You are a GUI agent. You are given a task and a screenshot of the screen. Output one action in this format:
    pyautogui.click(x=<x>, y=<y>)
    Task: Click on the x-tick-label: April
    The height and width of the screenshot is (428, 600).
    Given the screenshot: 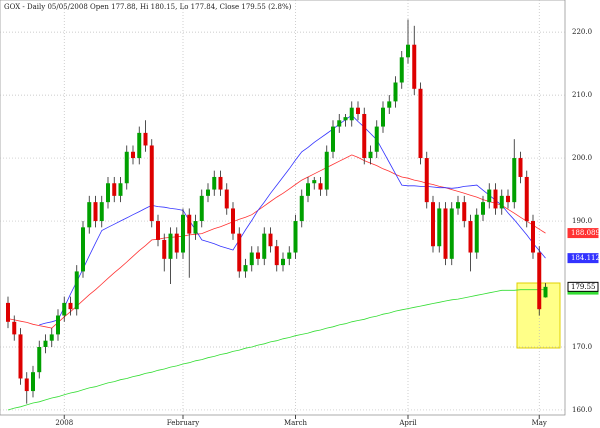 What is the action you would take?
    pyautogui.click(x=407, y=423)
    